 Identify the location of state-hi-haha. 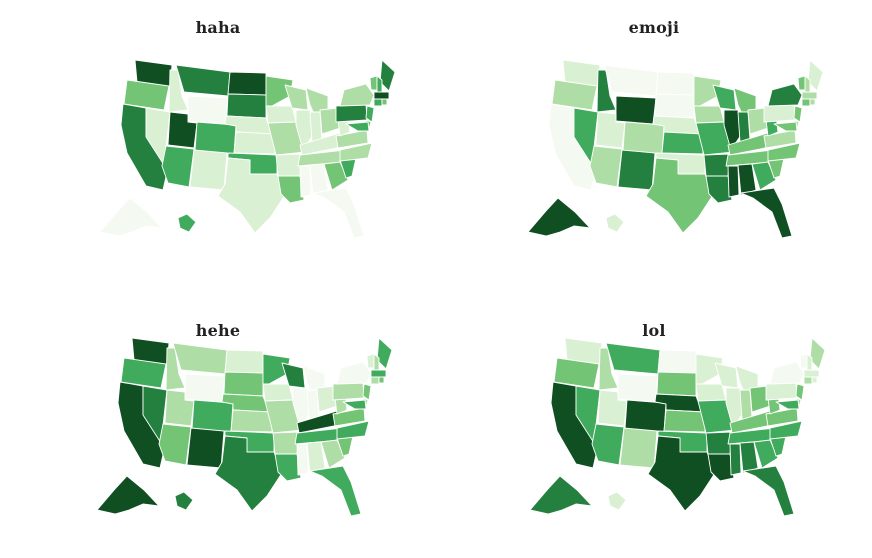
(187, 223).